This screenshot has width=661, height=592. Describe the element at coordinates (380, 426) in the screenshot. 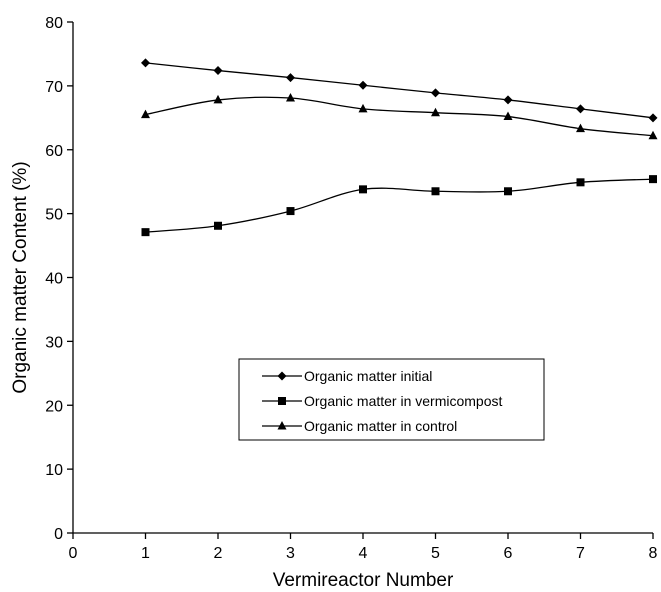

I see `legend-label: Organic matter in control` at that location.